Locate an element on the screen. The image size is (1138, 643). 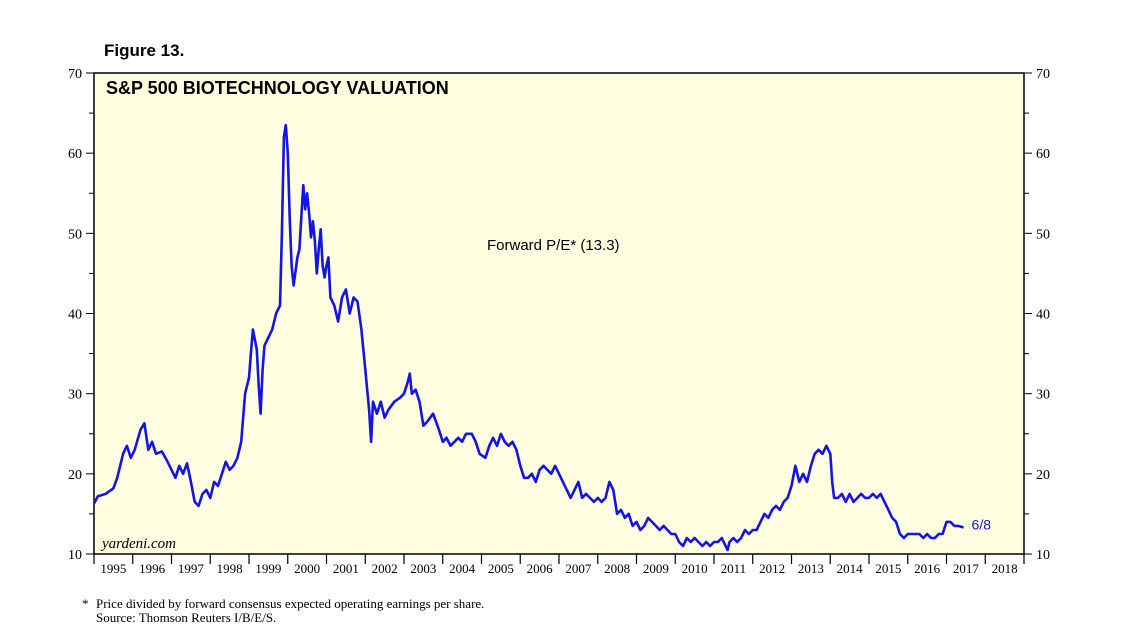
x-tick-label: 2007 is located at coordinates (578, 568).